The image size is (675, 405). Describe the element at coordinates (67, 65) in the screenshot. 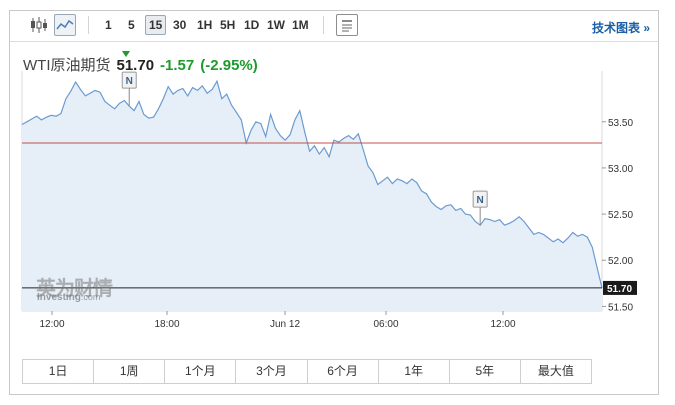

I see `instrument-name: WTI原油期货` at that location.